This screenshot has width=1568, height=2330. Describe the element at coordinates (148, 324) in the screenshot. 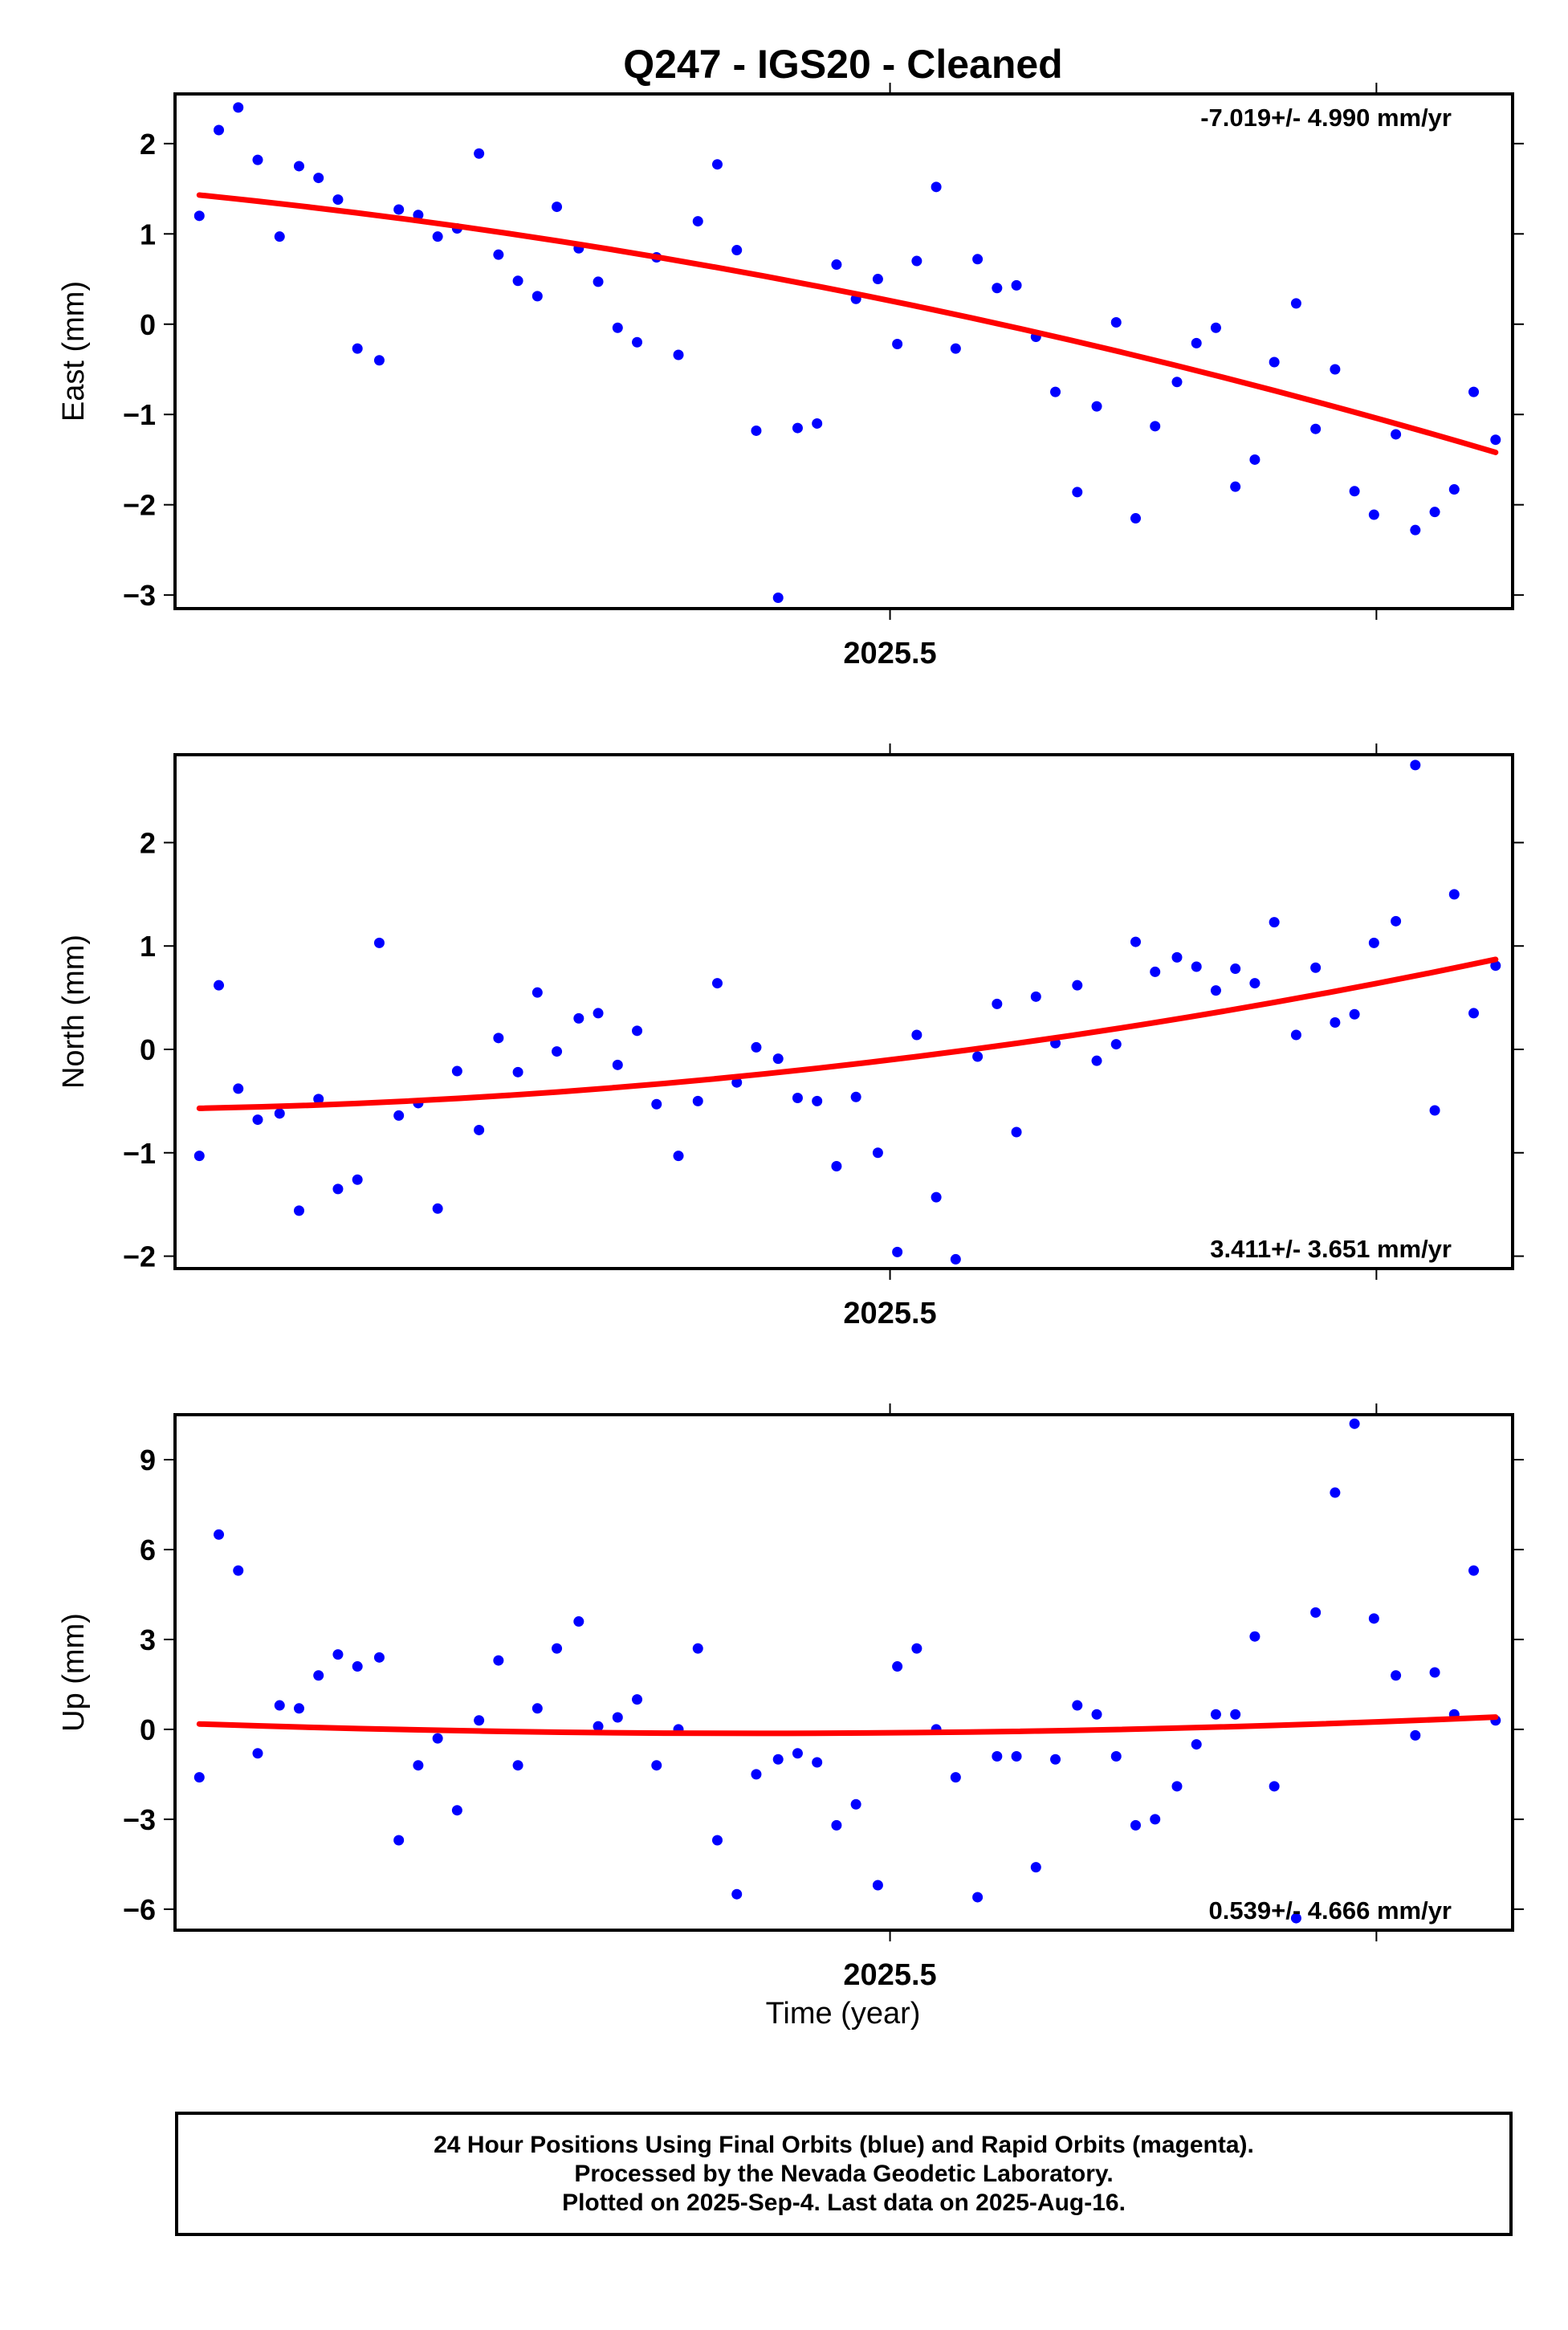

I see `east-ytick-label: 0` at that location.